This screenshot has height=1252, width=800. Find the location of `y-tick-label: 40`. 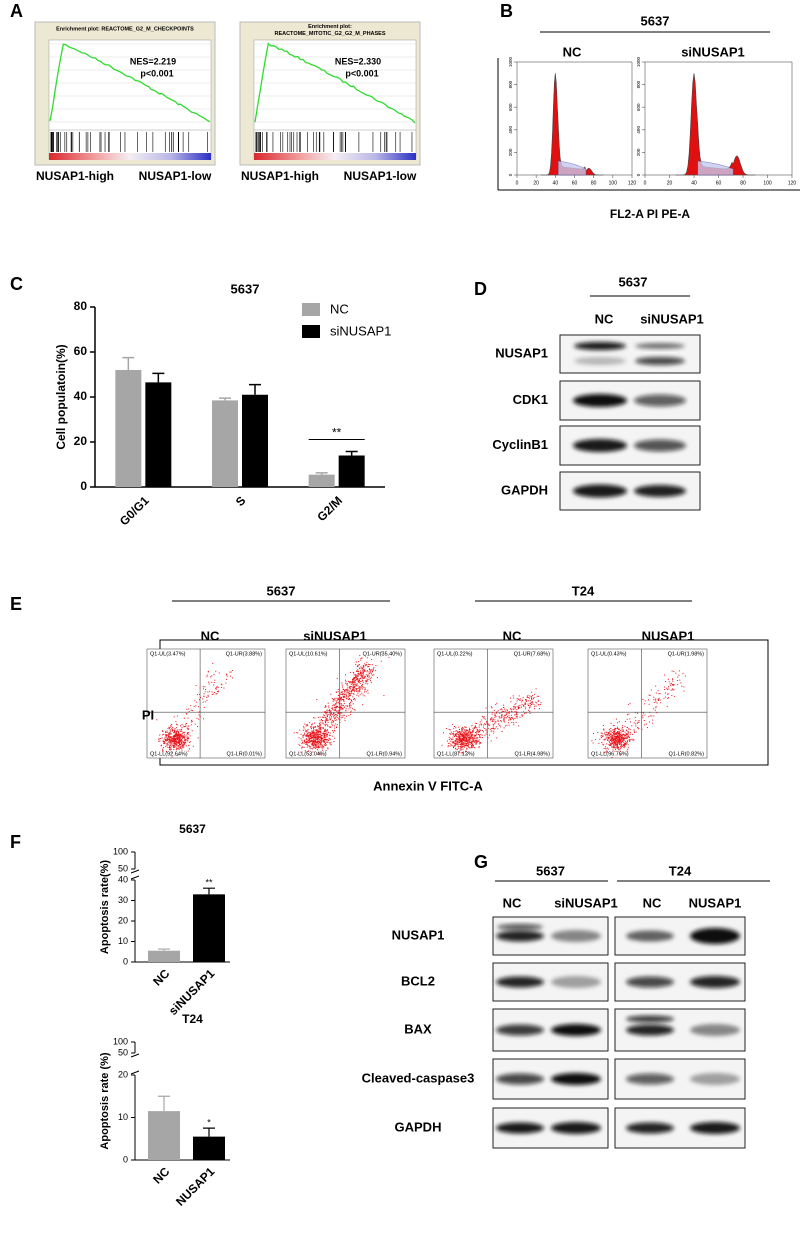

y-tick-label: 40 is located at coordinates (81, 396).